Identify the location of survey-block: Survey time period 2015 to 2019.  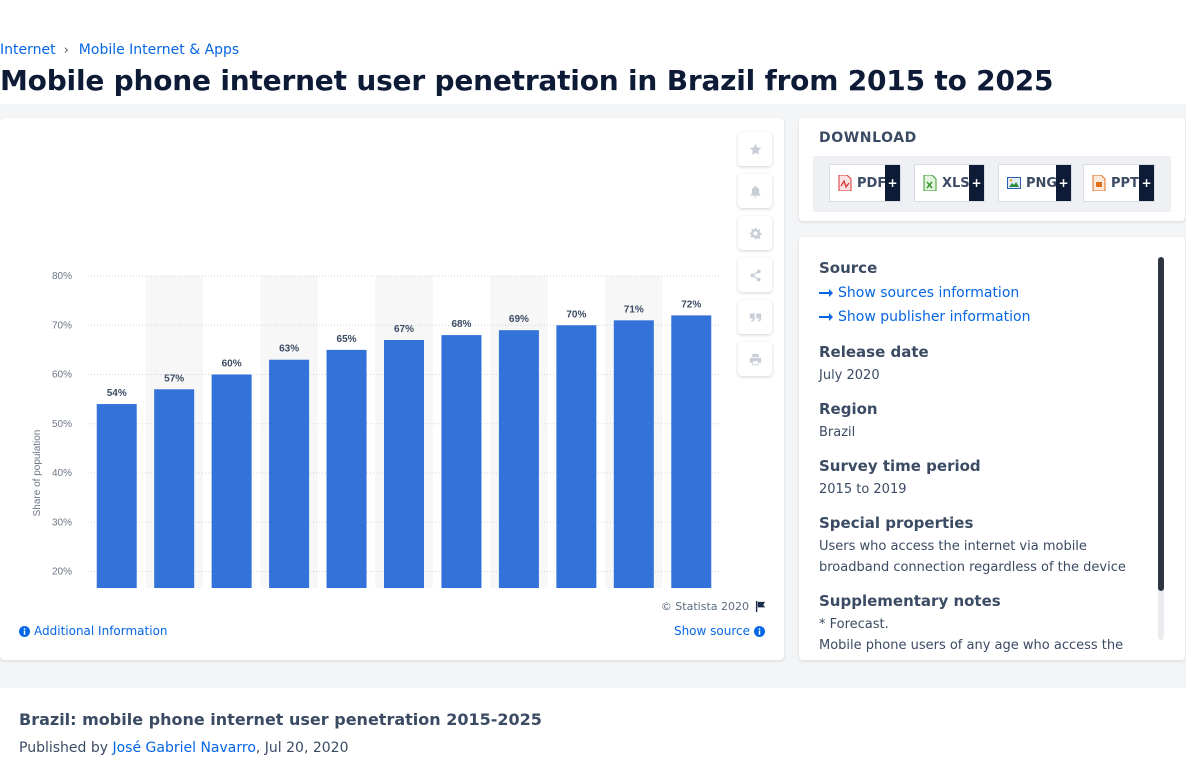
(984, 478).